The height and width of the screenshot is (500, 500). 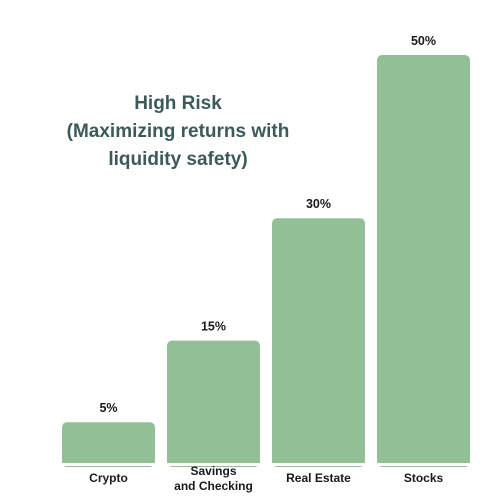 What do you see at coordinates (213, 327) in the screenshot?
I see `value-label: 15%` at bounding box center [213, 327].